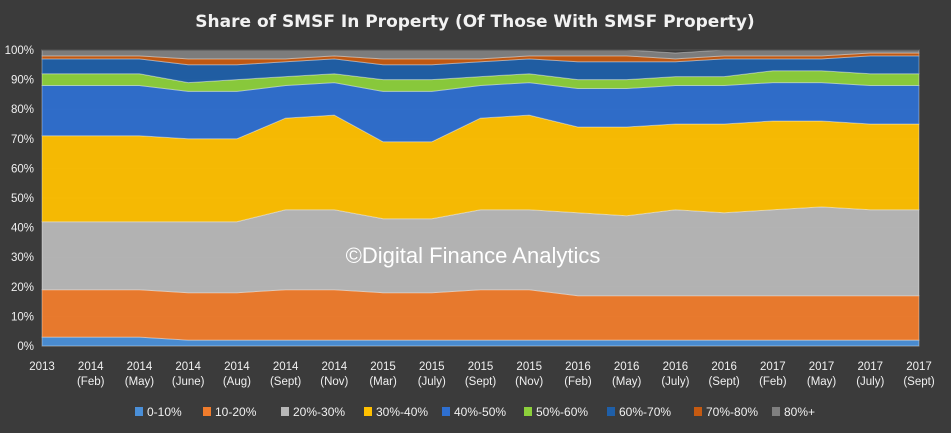  What do you see at coordinates (237, 382) in the screenshot?
I see `x-tick-label: (Aug)` at bounding box center [237, 382].